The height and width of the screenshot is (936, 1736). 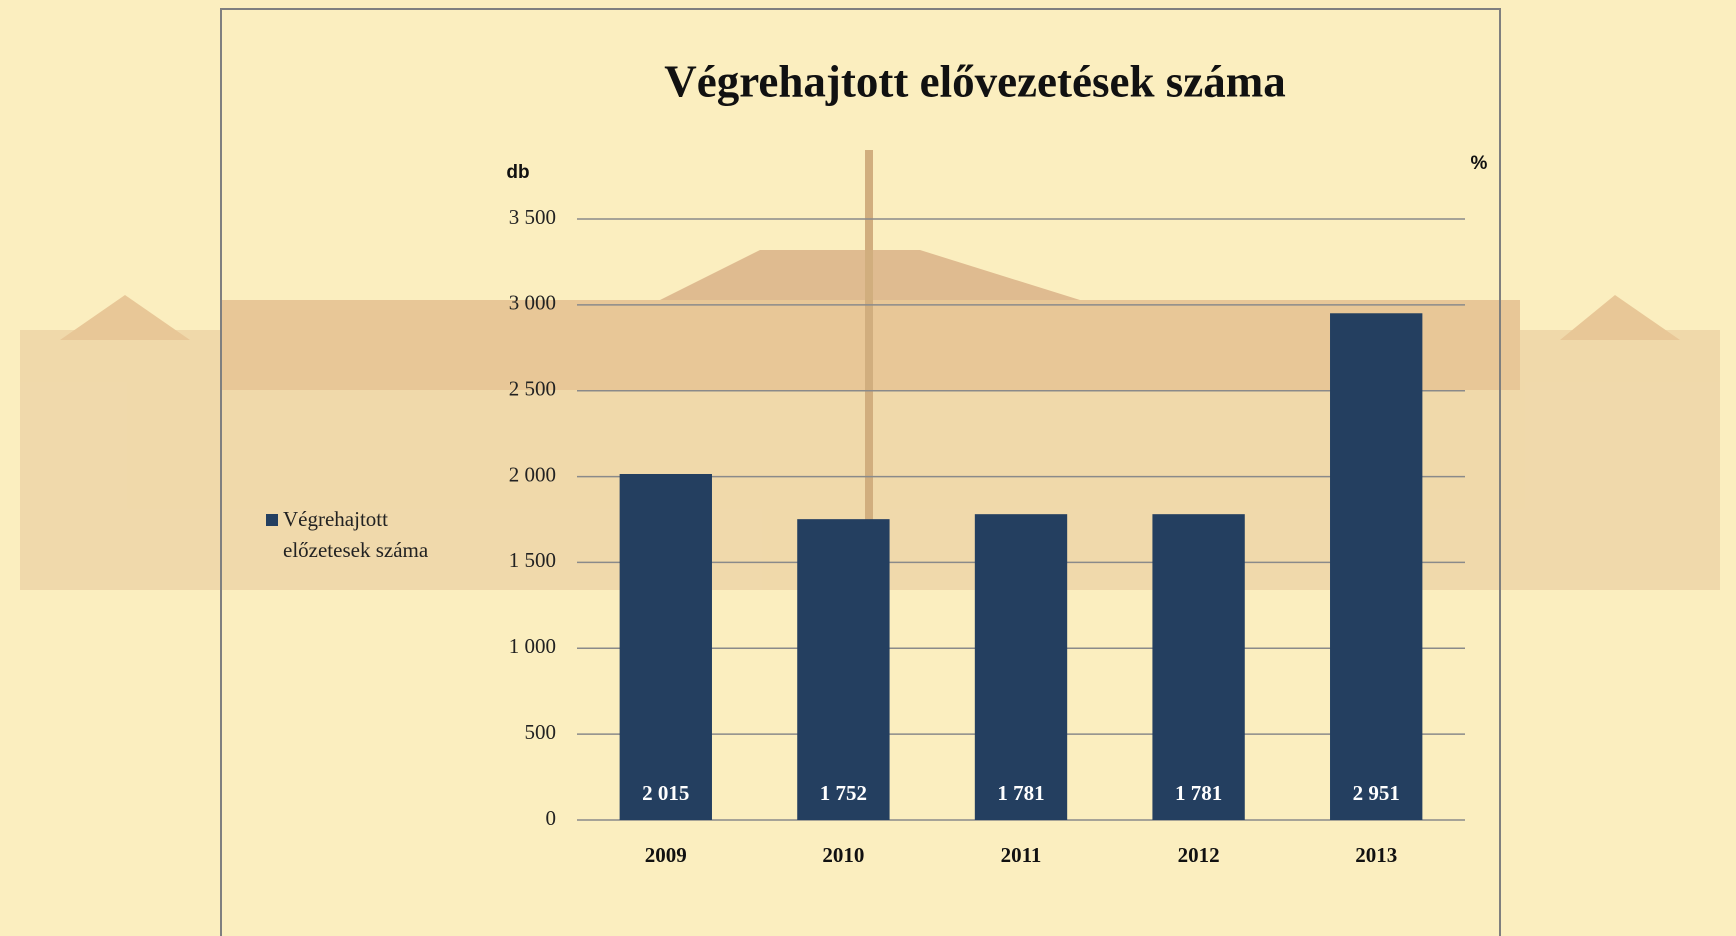 I want to click on value-label: 1 752, so click(x=843, y=793).